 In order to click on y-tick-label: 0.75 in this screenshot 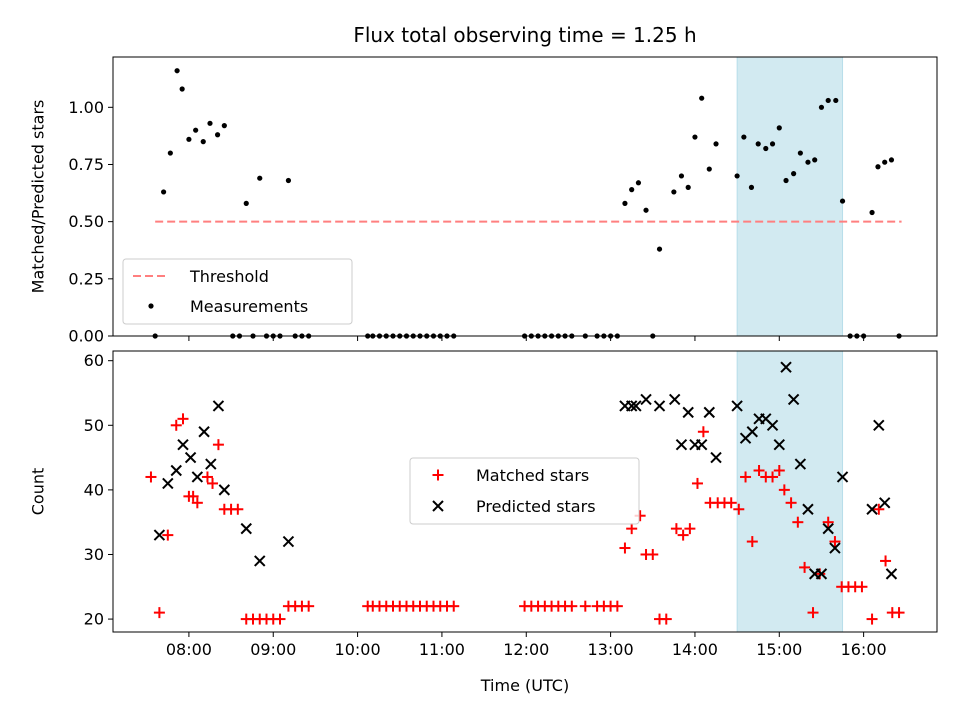, I will do `click(86, 164)`.